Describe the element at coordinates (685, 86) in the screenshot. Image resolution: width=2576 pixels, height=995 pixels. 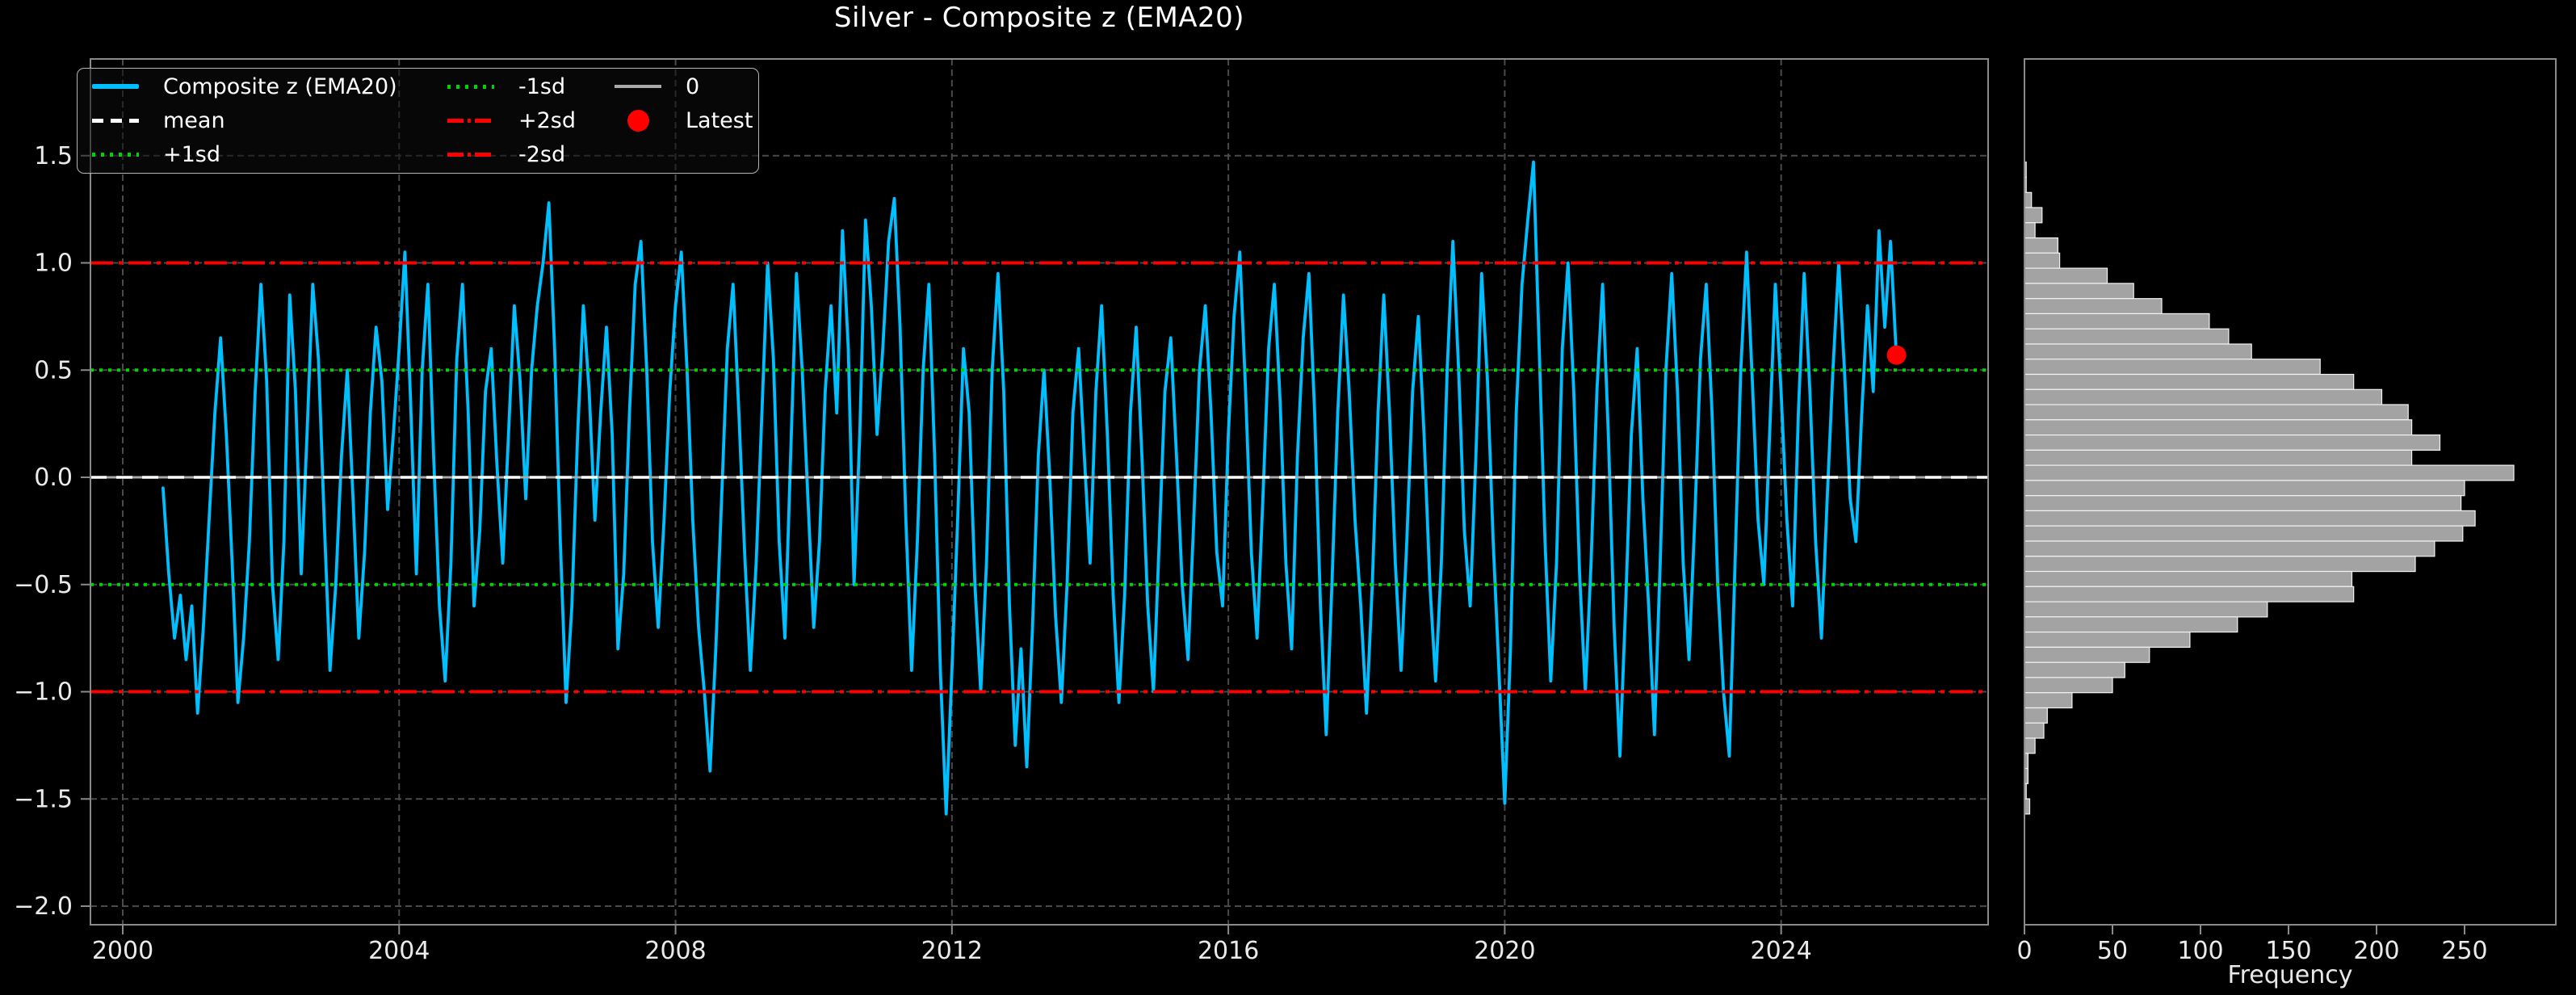
I see `legend-item-zero: 0` at that location.